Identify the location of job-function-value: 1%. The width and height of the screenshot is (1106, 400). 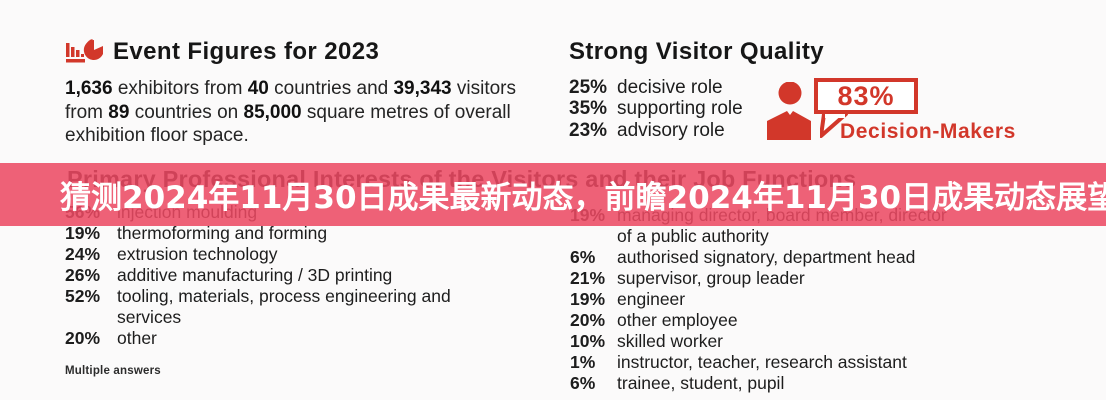
(583, 362).